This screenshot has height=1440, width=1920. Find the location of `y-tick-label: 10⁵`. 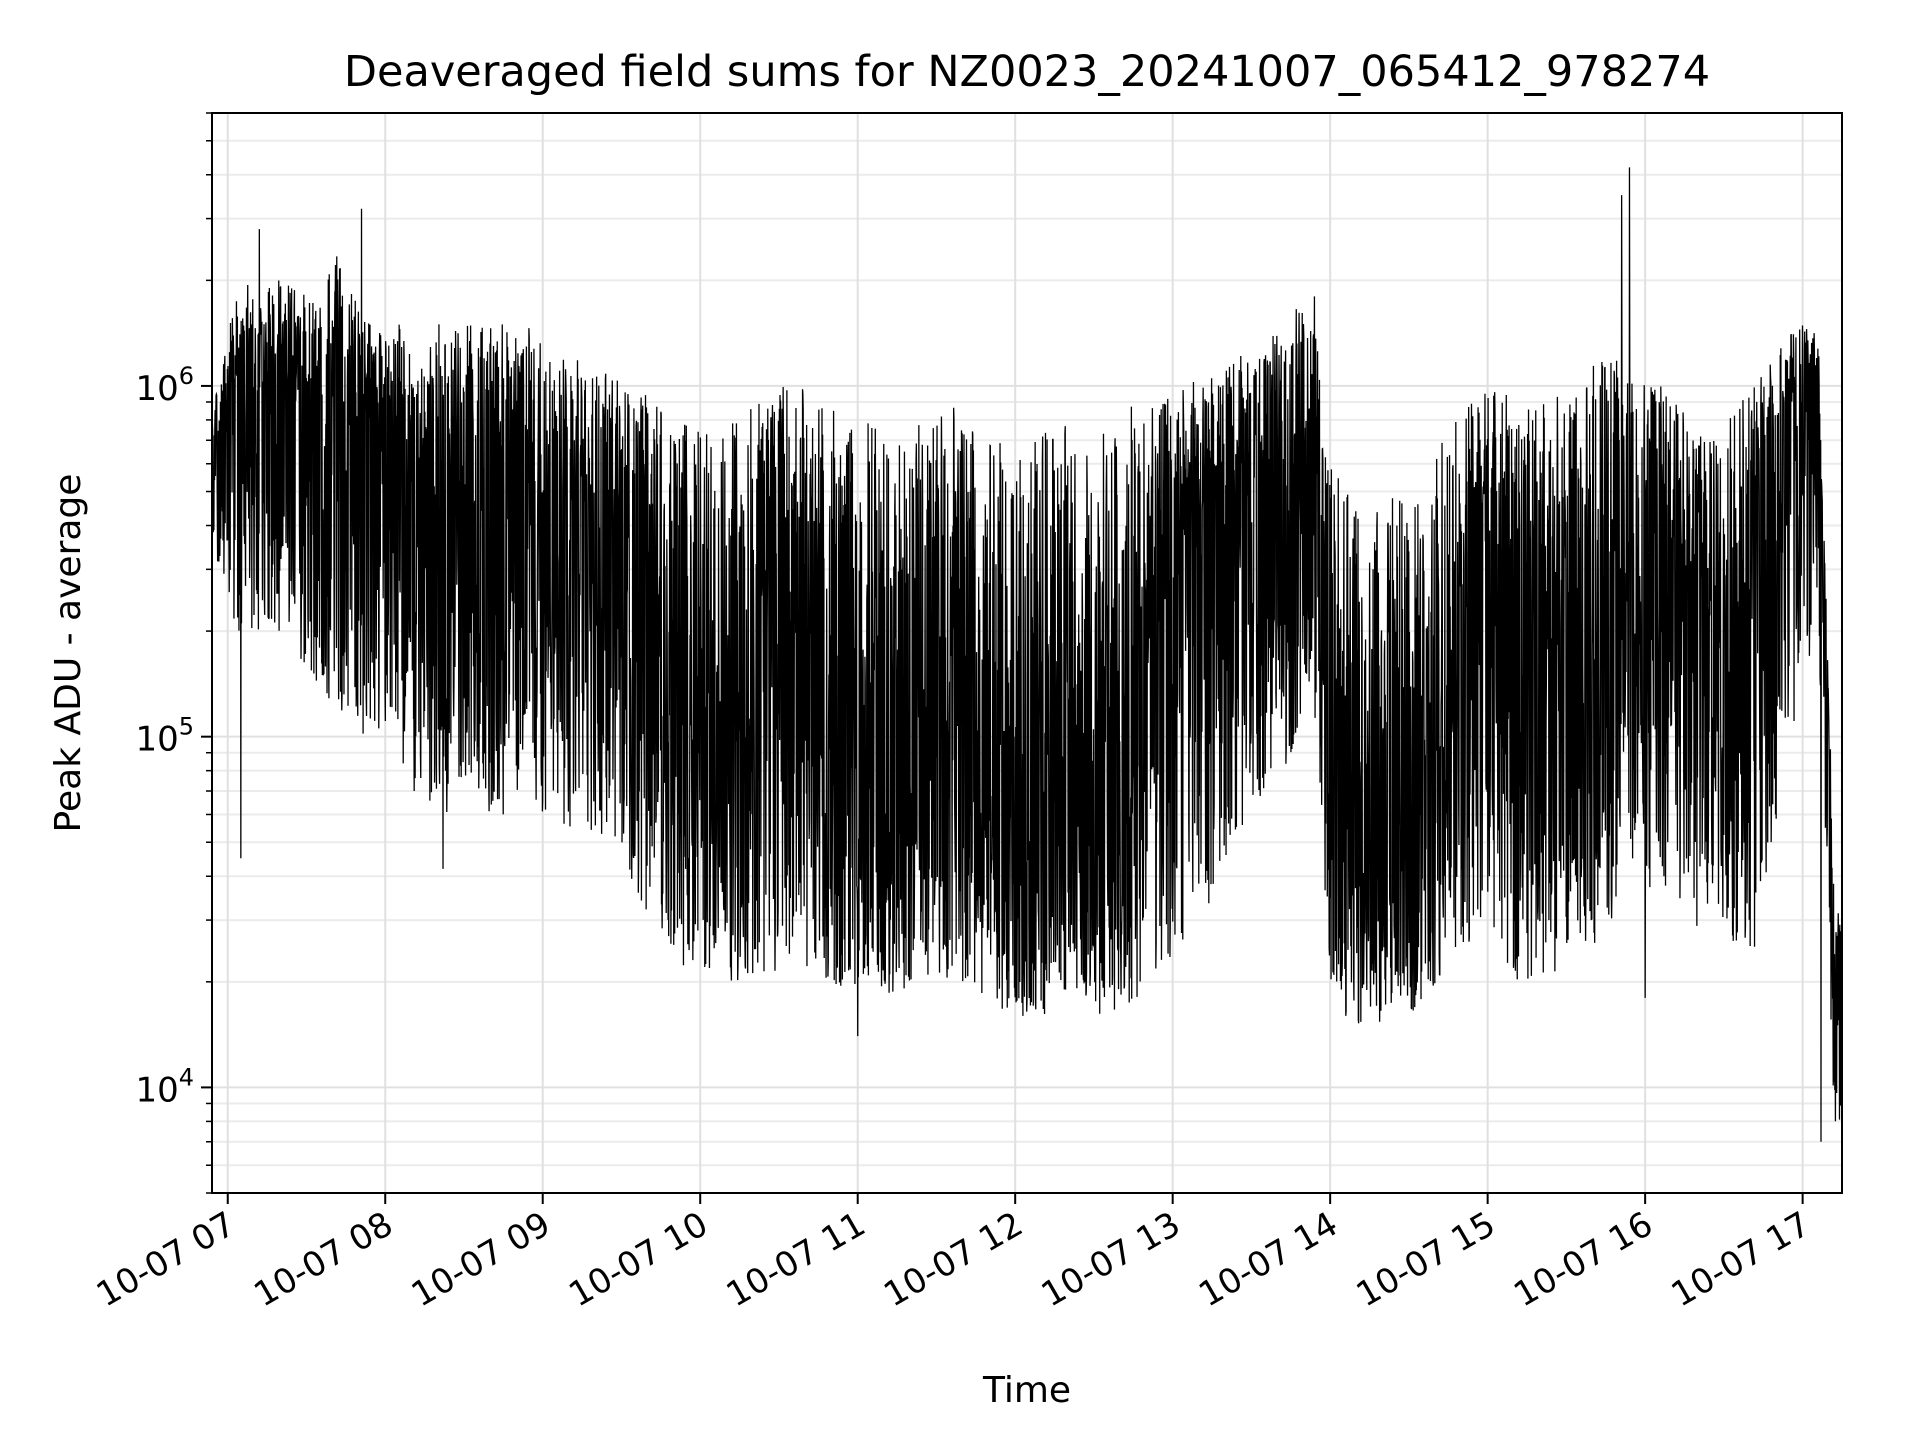

y-tick-label: 10⁵ is located at coordinates (164, 736).